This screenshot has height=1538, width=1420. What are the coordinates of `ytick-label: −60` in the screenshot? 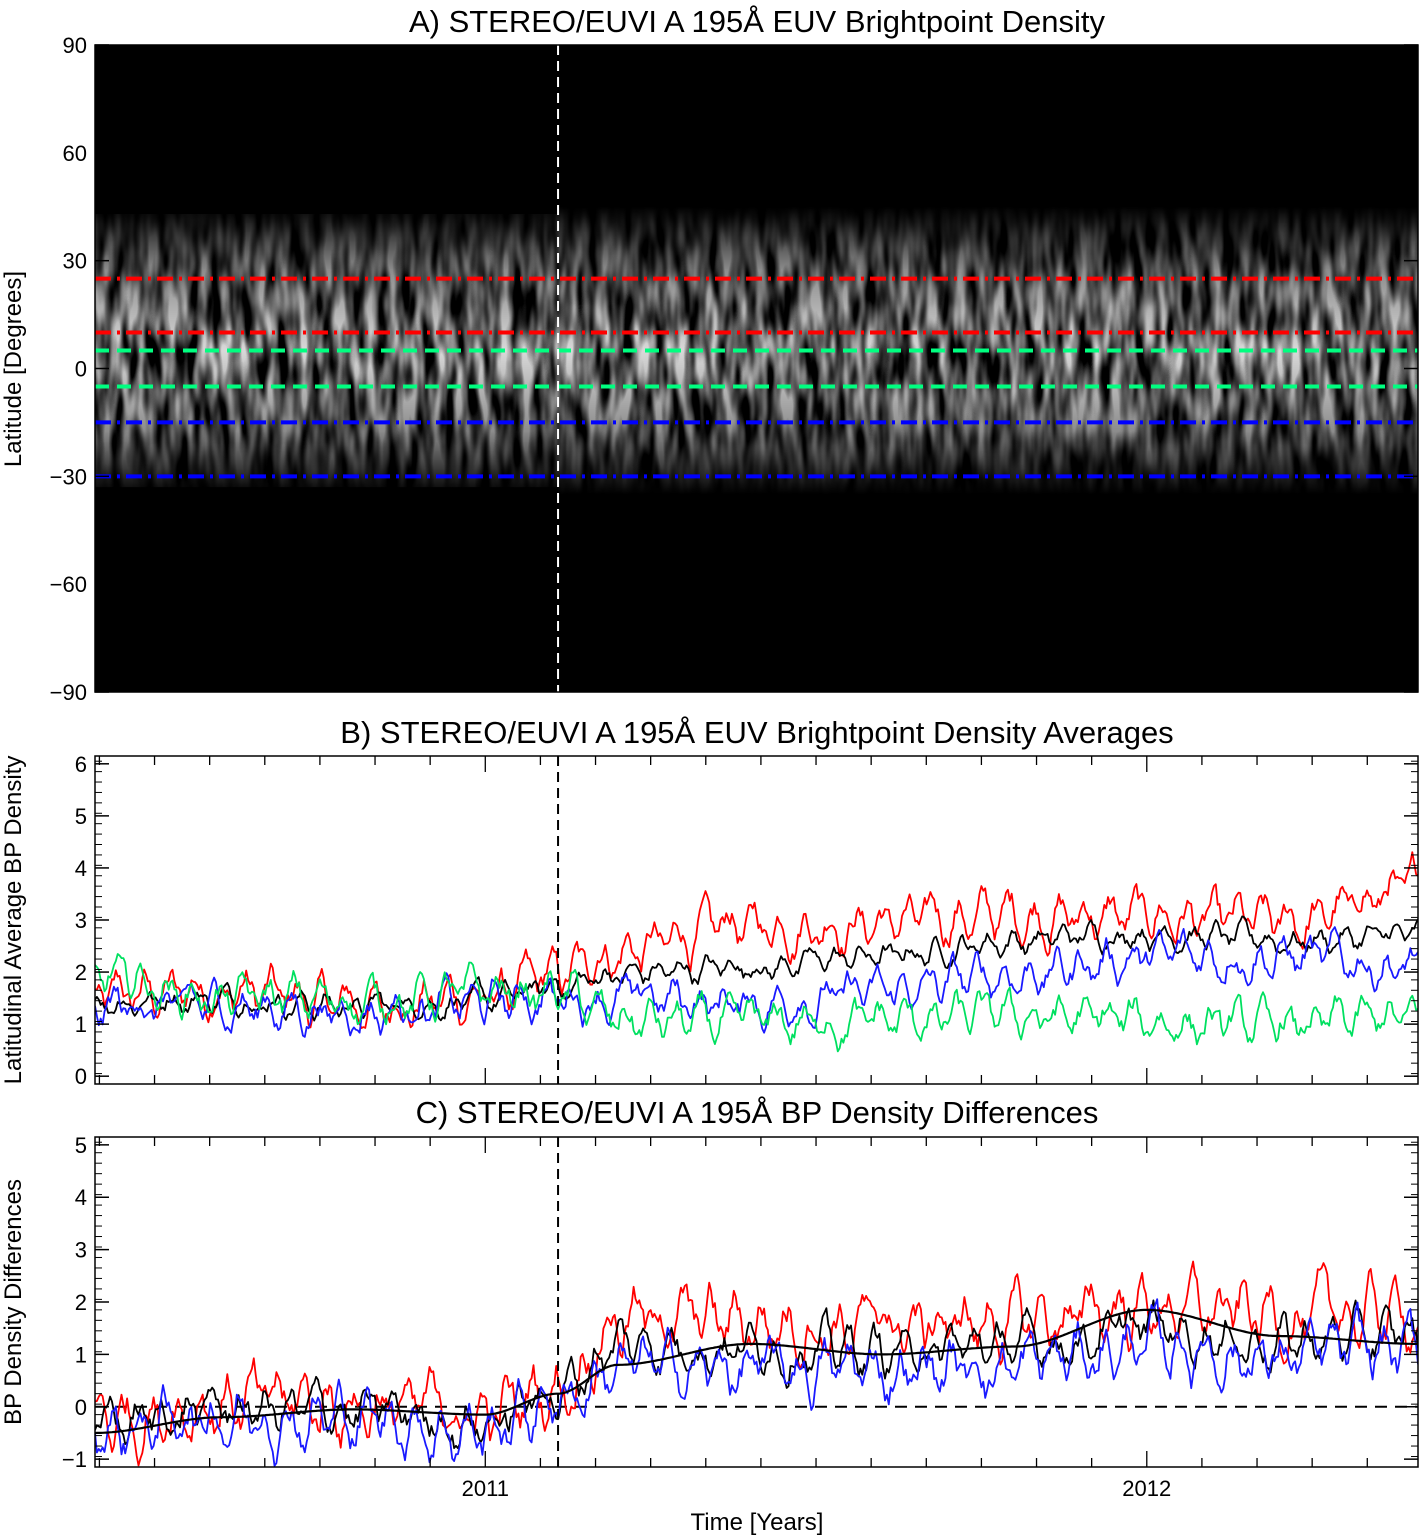 It's located at (68, 584).